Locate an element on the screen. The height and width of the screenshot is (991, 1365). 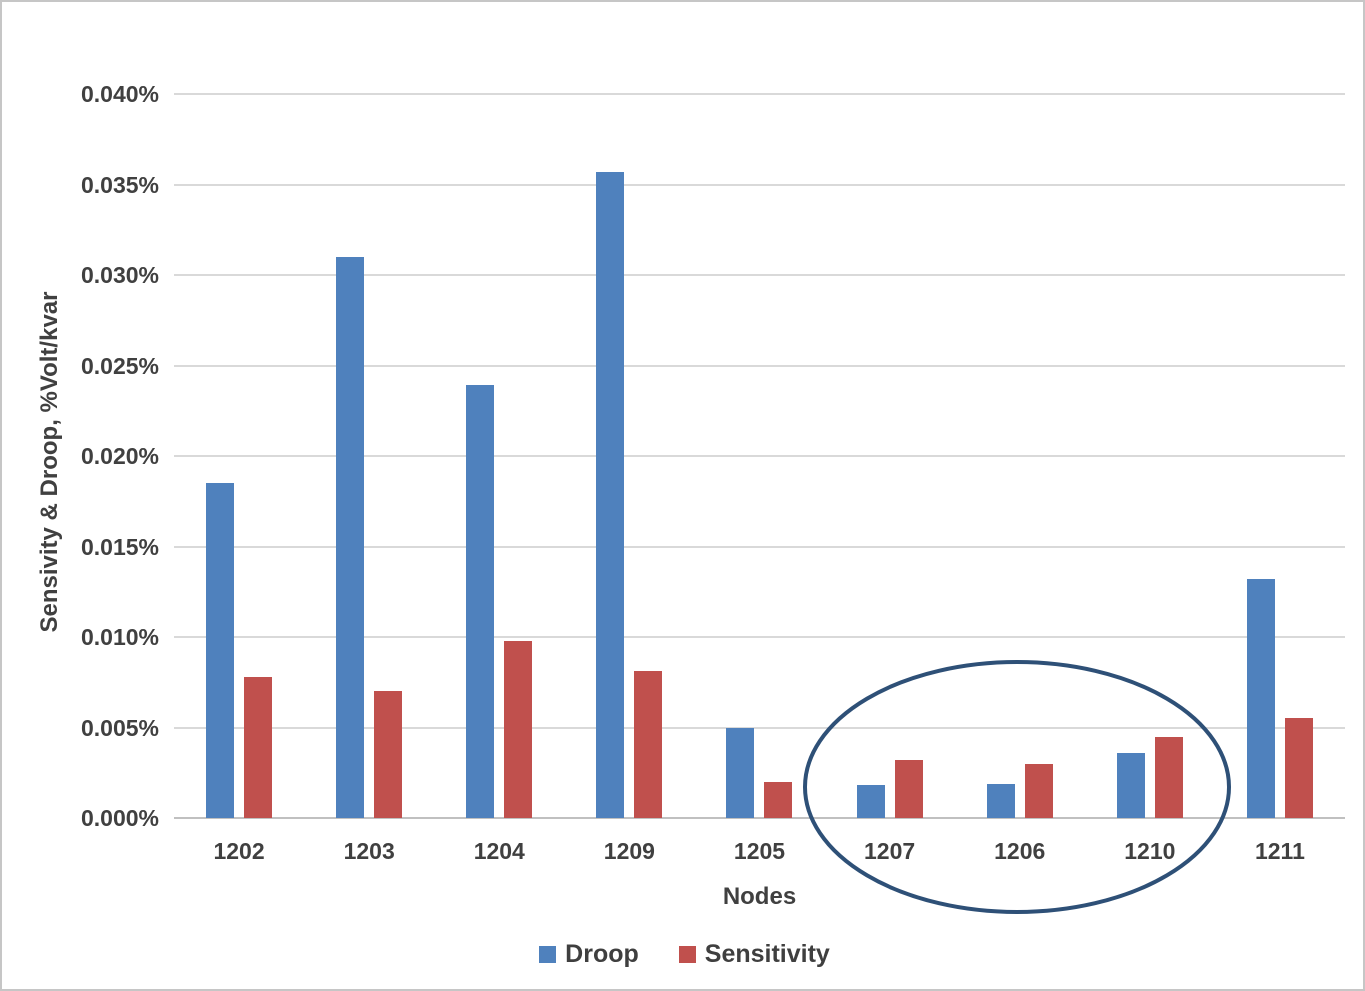
x-axis-tick-label-1210: 1210 is located at coordinates (1150, 851).